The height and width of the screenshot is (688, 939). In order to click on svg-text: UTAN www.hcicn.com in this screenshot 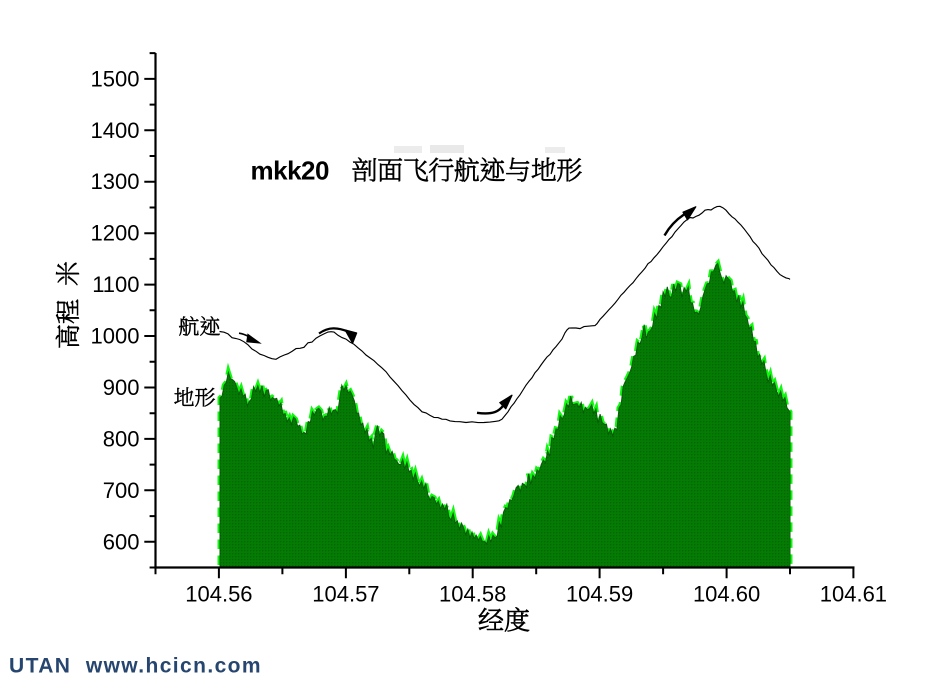, I will do `click(135, 666)`.